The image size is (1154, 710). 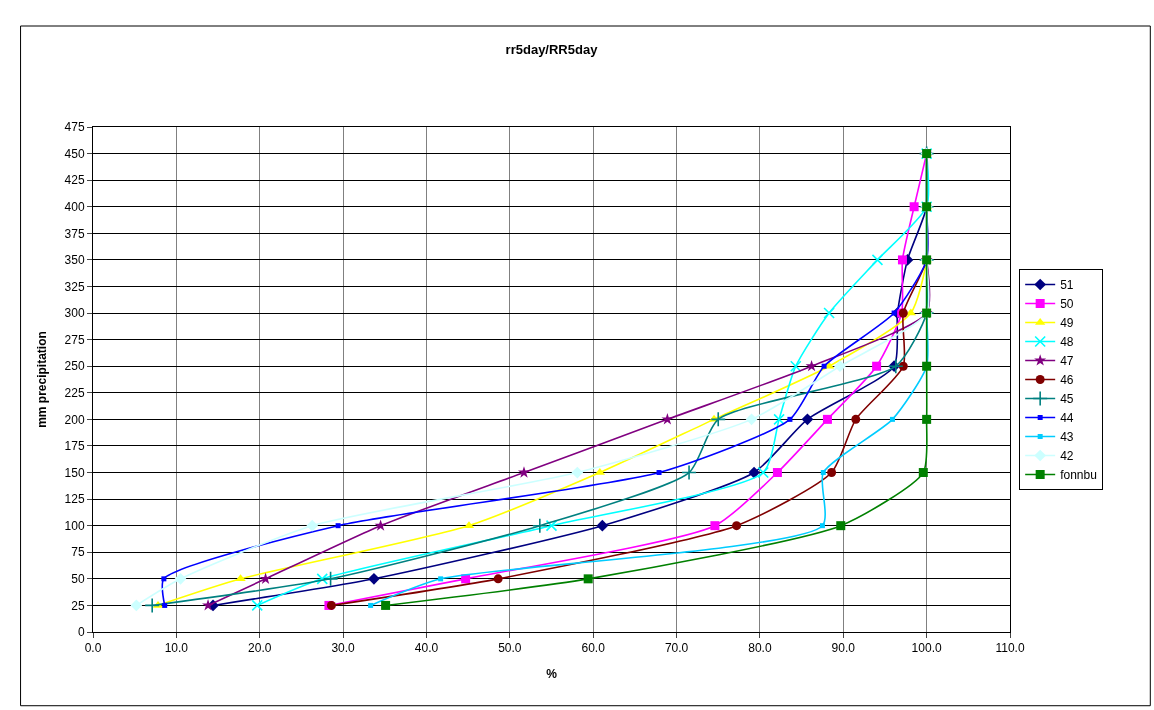 I want to click on legend-label: 47, so click(x=1067, y=361).